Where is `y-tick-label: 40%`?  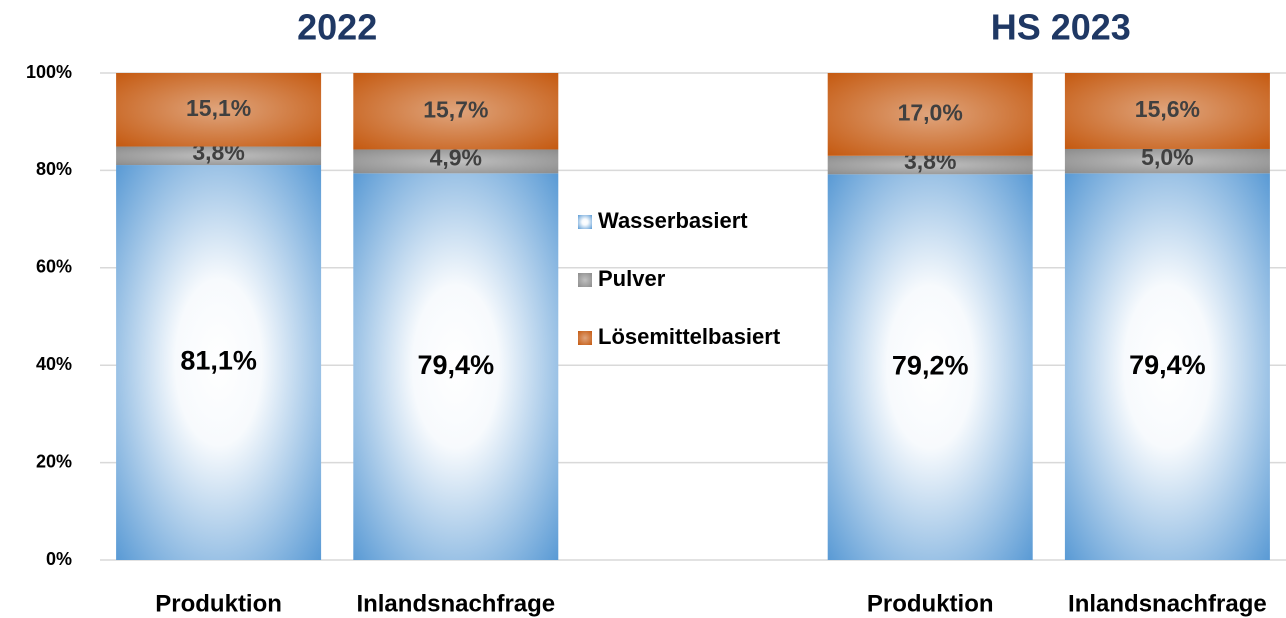
y-tick-label: 40% is located at coordinates (54, 364).